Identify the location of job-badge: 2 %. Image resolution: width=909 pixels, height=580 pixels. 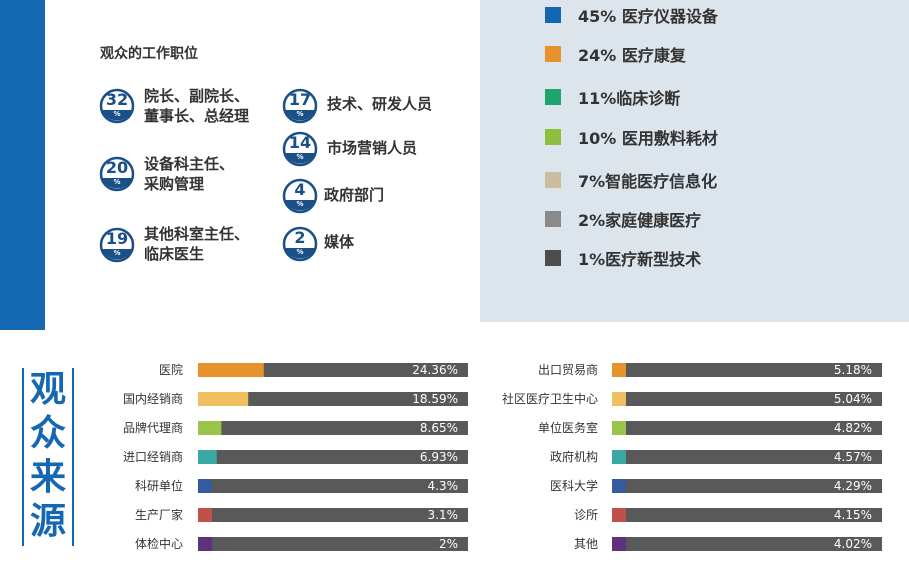
(300, 244).